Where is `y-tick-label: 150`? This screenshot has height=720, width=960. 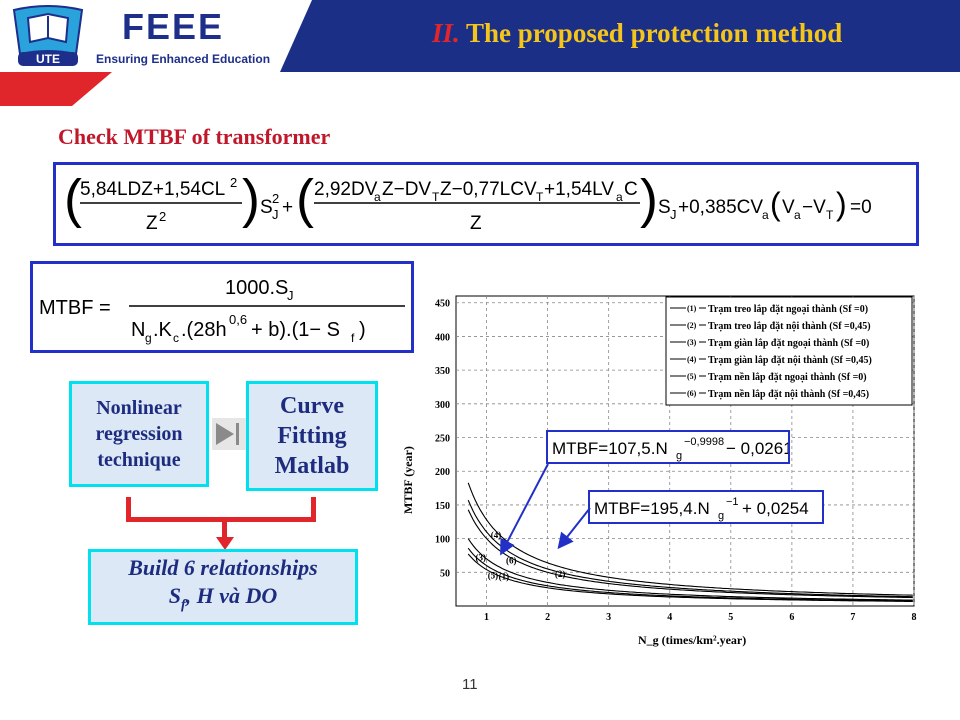
y-tick-label: 150 is located at coordinates (442, 506).